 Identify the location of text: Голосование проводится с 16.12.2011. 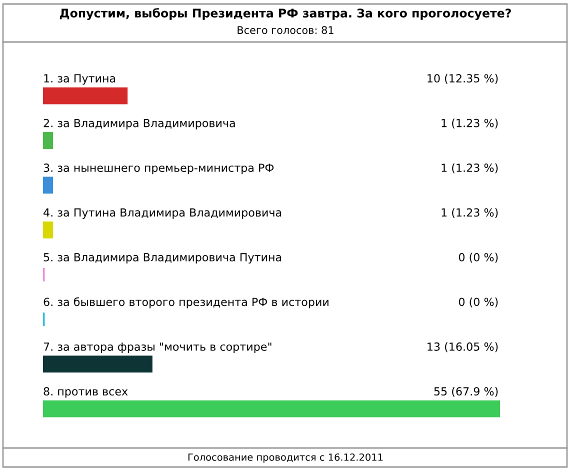
(285, 458).